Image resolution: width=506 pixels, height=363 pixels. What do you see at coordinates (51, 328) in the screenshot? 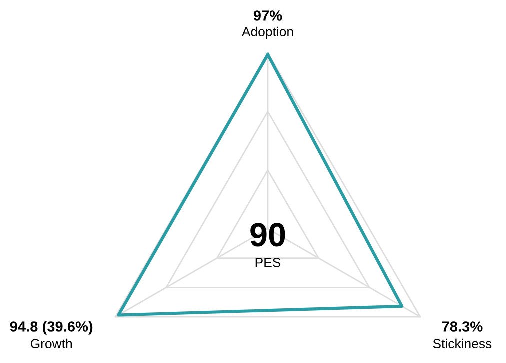
I see `text: 94.8 (39.6%)` at bounding box center [51, 328].